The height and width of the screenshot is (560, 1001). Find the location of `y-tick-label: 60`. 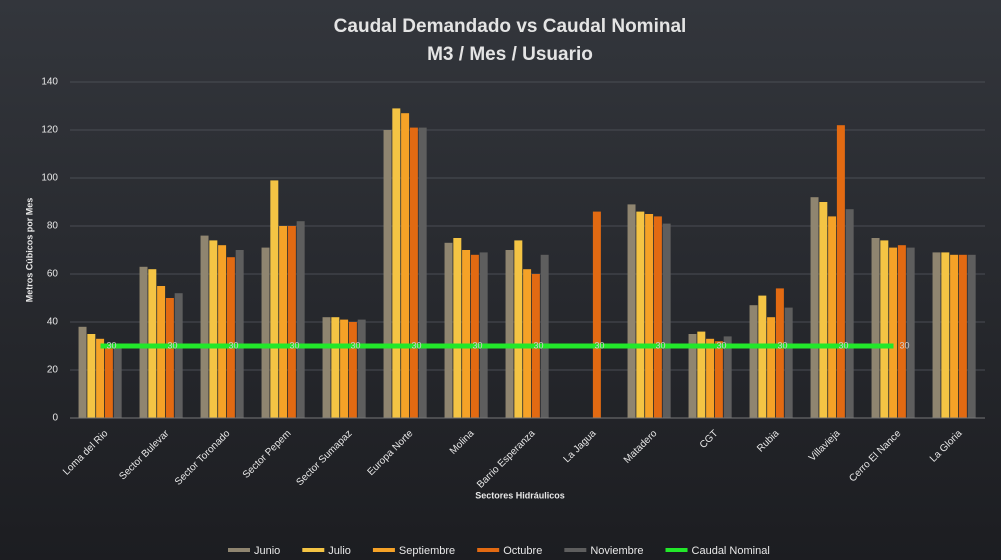

y-tick-label: 60 is located at coordinates (53, 274).